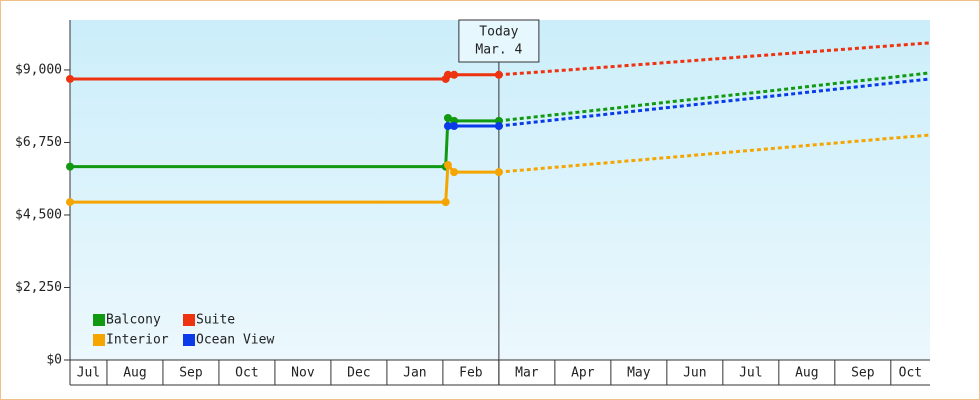 The width and height of the screenshot is (980, 400). I want to click on legend-label: Interior, so click(137, 340).